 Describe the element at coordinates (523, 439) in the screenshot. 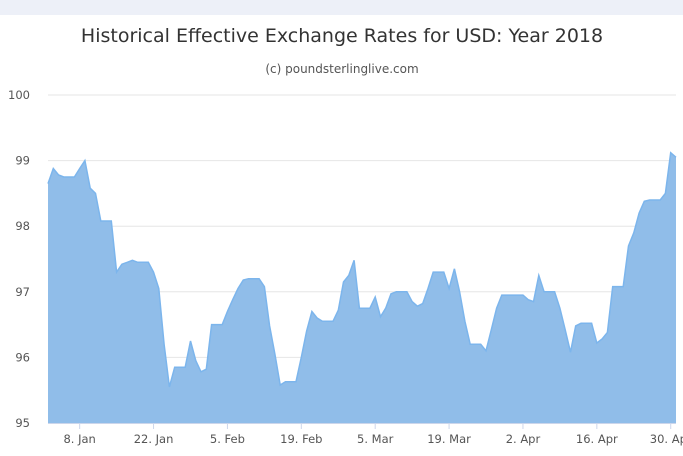

I see `x-tick-label: 2. Apr` at that location.